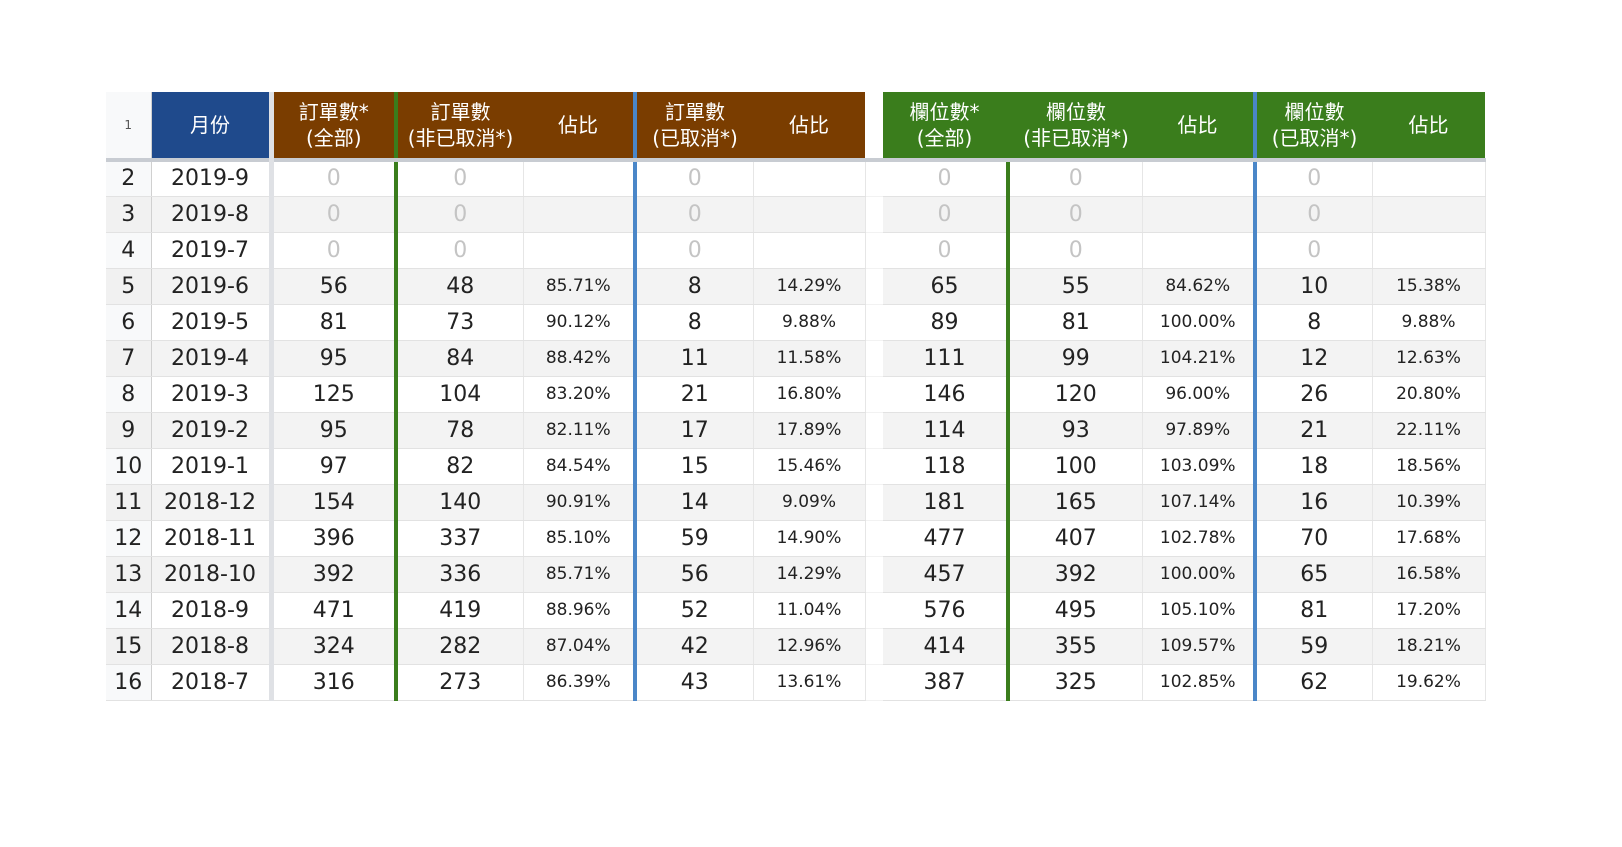 This screenshot has width=1622, height=847. What do you see at coordinates (809, 358) in the screenshot?
I see `cell-orders-cancelled-pct: 11.58%` at bounding box center [809, 358].